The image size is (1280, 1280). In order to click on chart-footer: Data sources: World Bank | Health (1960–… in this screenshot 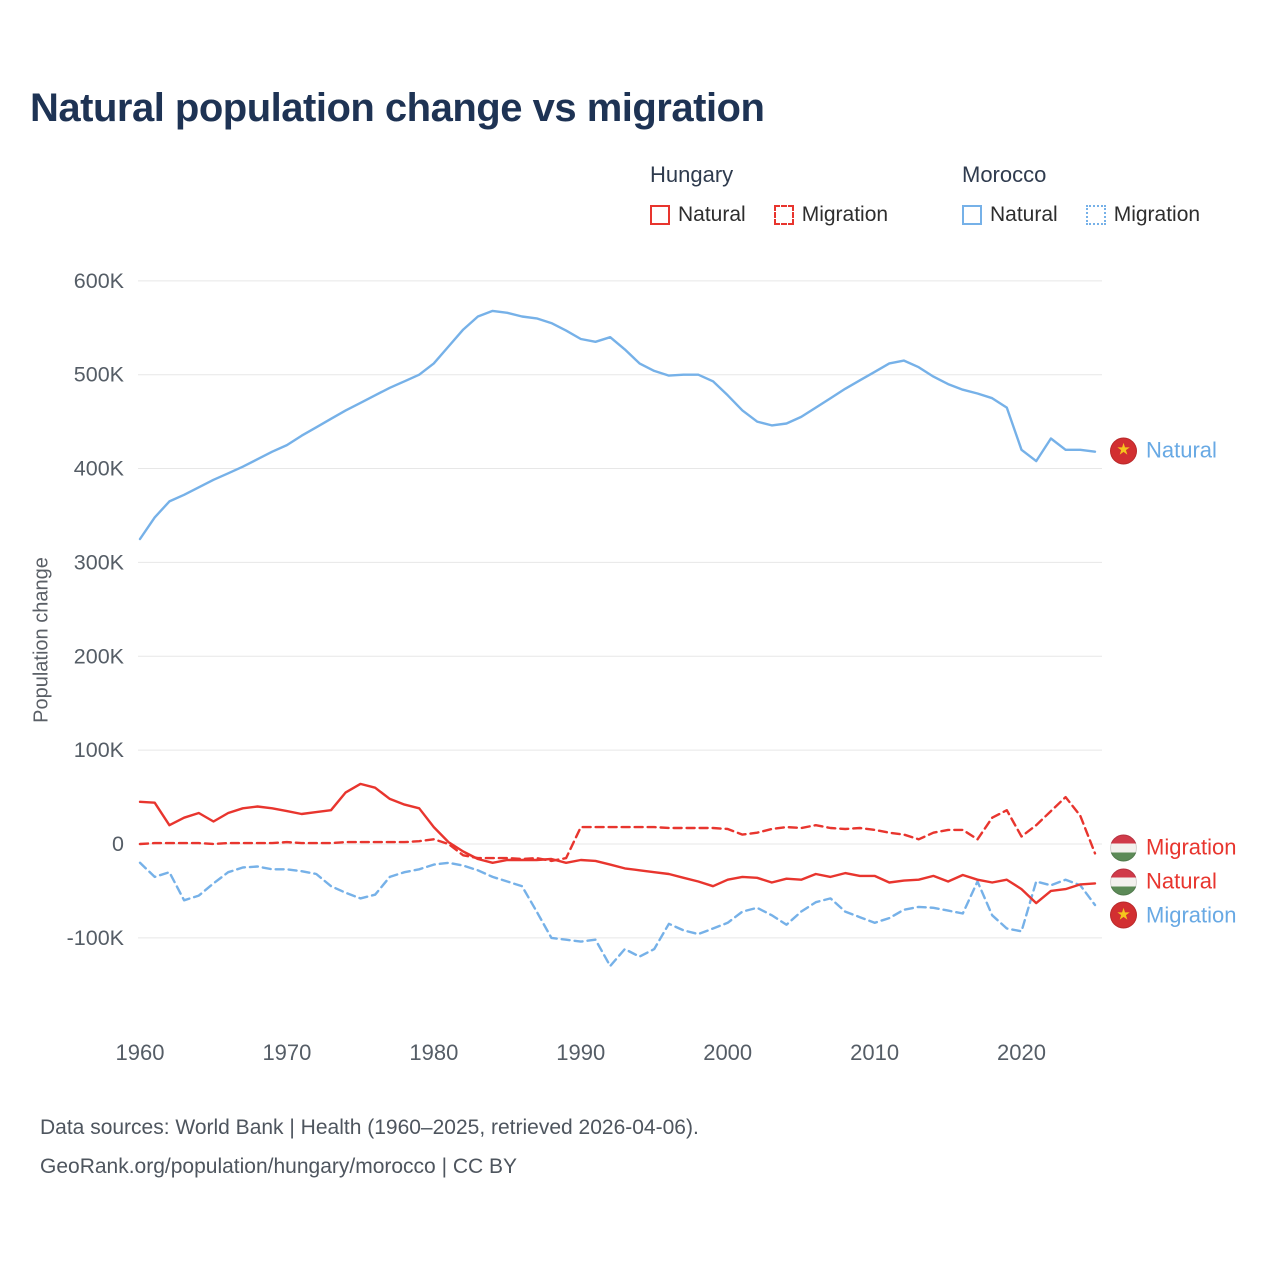, I will do `click(369, 1147)`.